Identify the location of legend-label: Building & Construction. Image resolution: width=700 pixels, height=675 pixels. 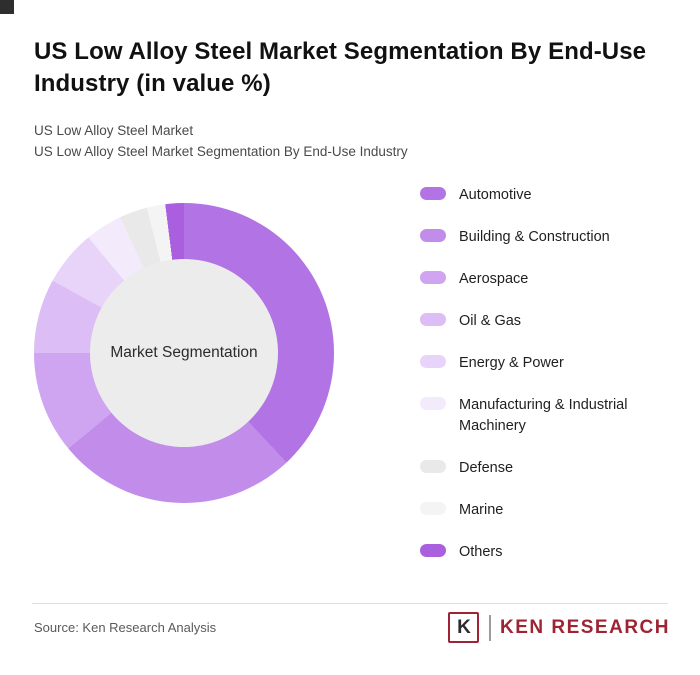
(534, 237).